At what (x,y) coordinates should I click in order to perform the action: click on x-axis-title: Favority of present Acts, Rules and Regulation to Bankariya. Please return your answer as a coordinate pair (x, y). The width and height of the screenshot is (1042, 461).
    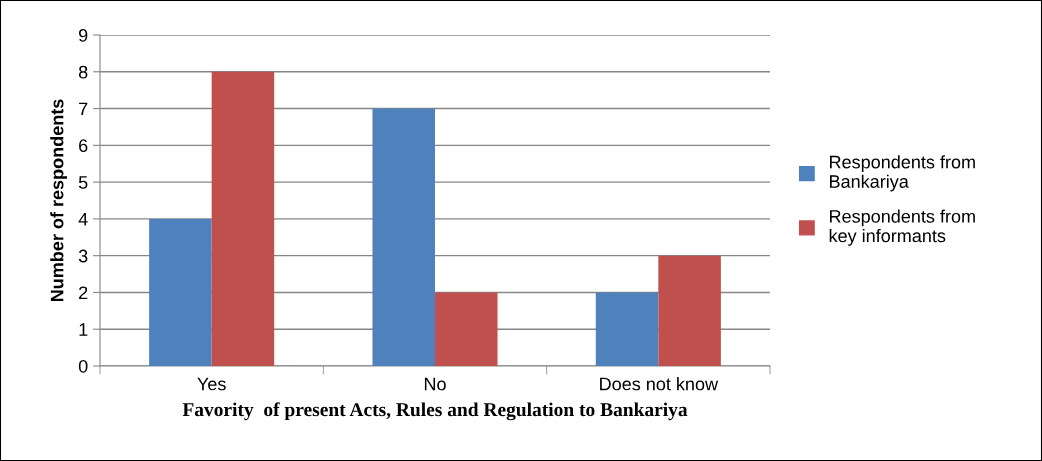
    Looking at the image, I should click on (435, 411).